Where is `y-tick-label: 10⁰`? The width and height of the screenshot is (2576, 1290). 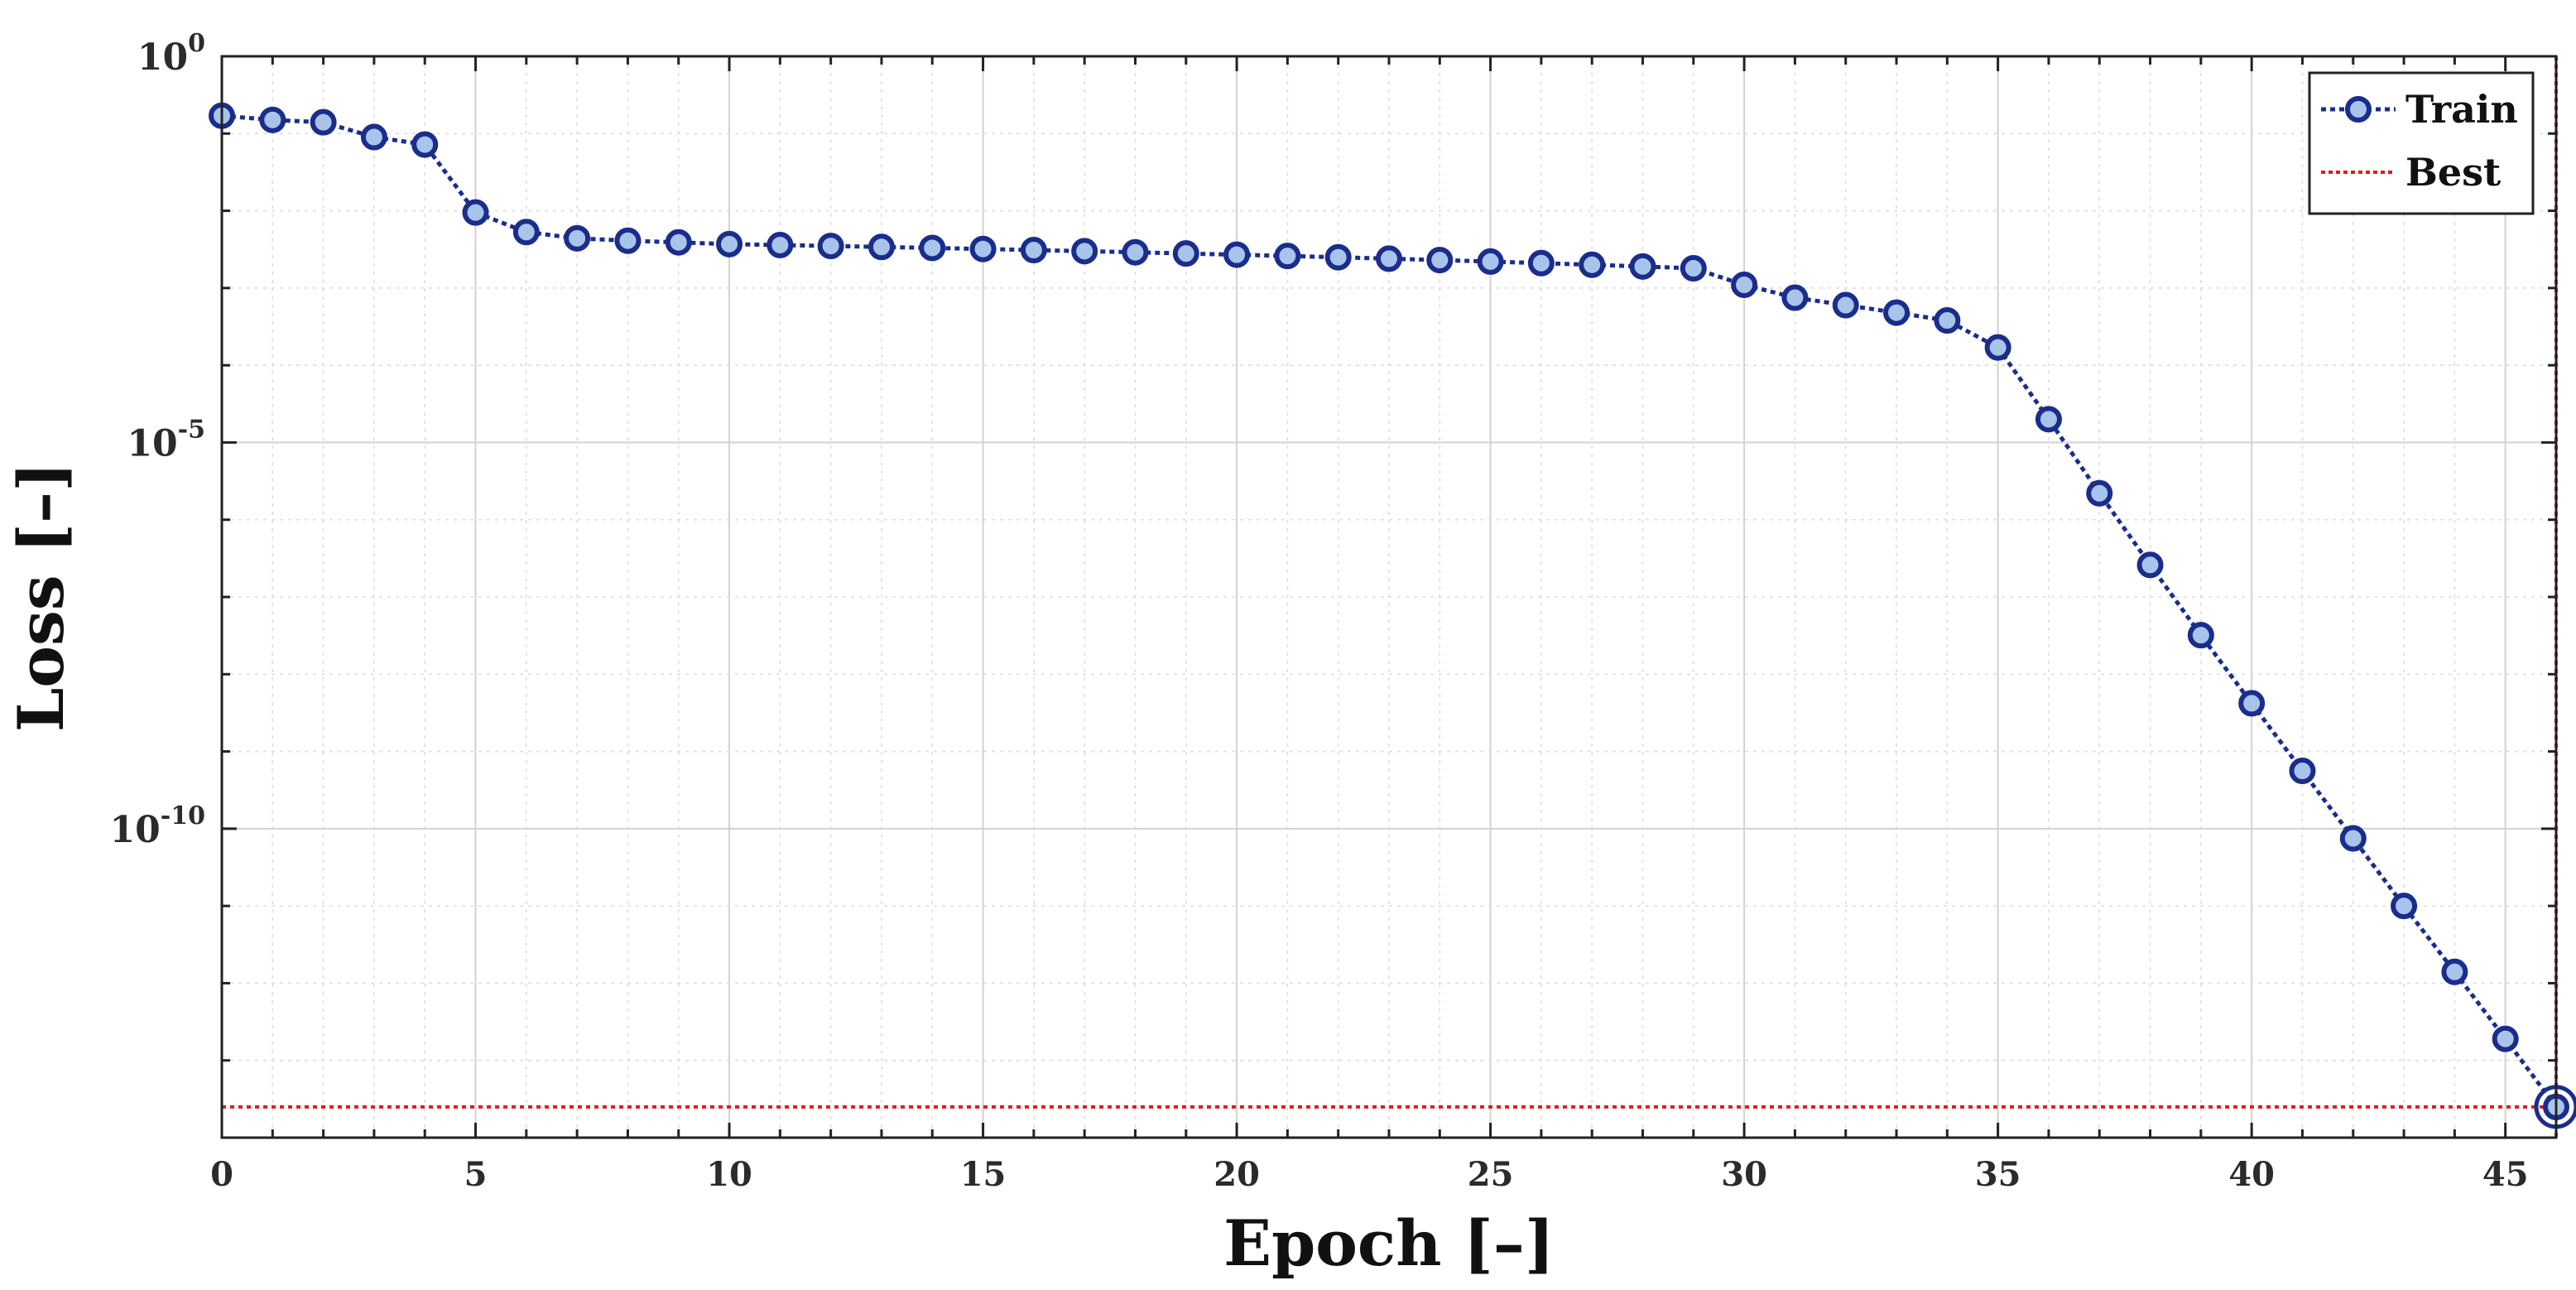
y-tick-label: 10⁰ is located at coordinates (171, 54).